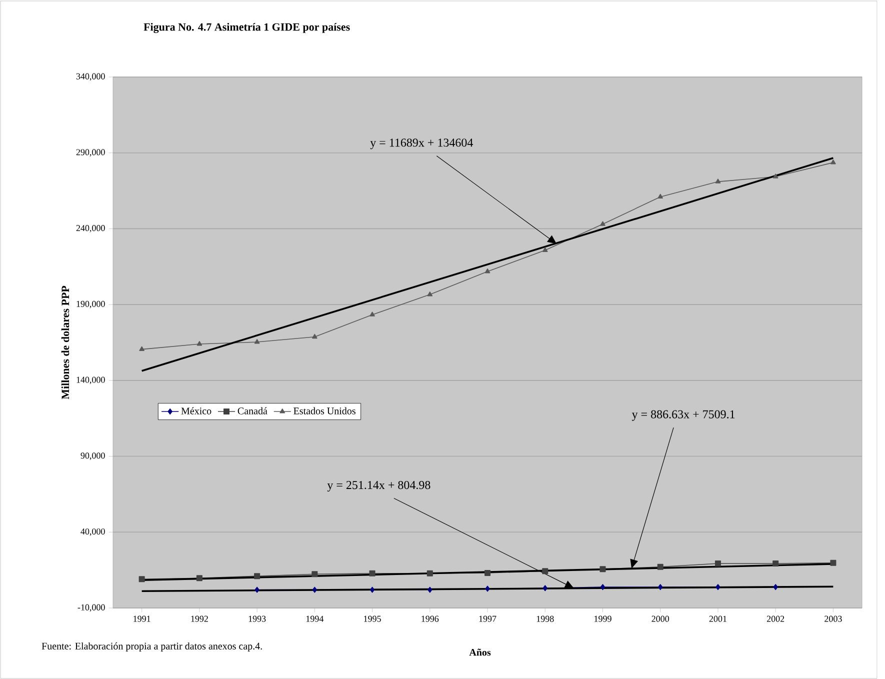 The width and height of the screenshot is (885, 679). I want to click on legend-label: México, so click(196, 410).